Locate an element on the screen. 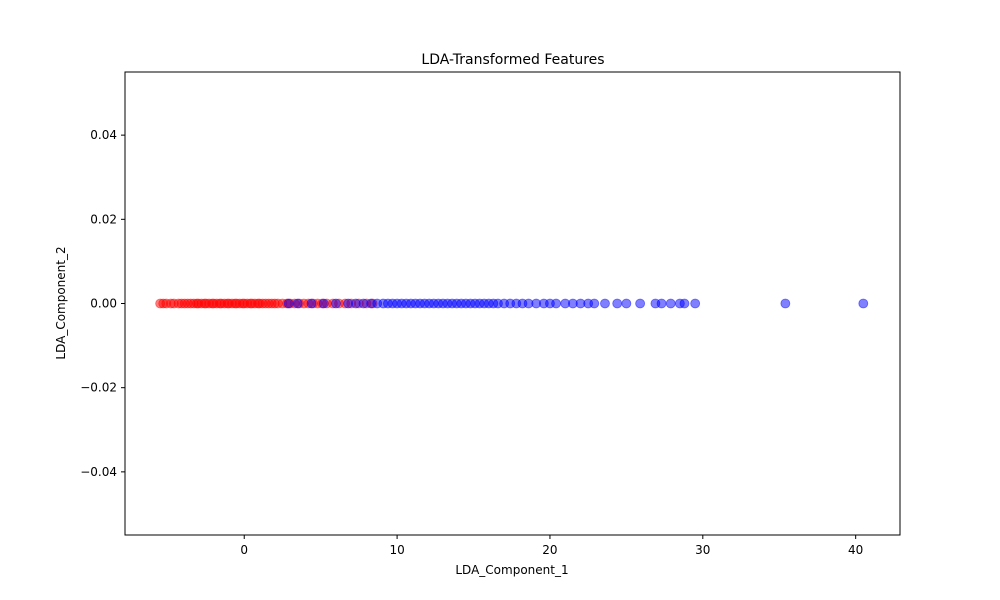 The height and width of the screenshot is (600, 1000). chart-title: LDA-Transformed Features is located at coordinates (512, 60).